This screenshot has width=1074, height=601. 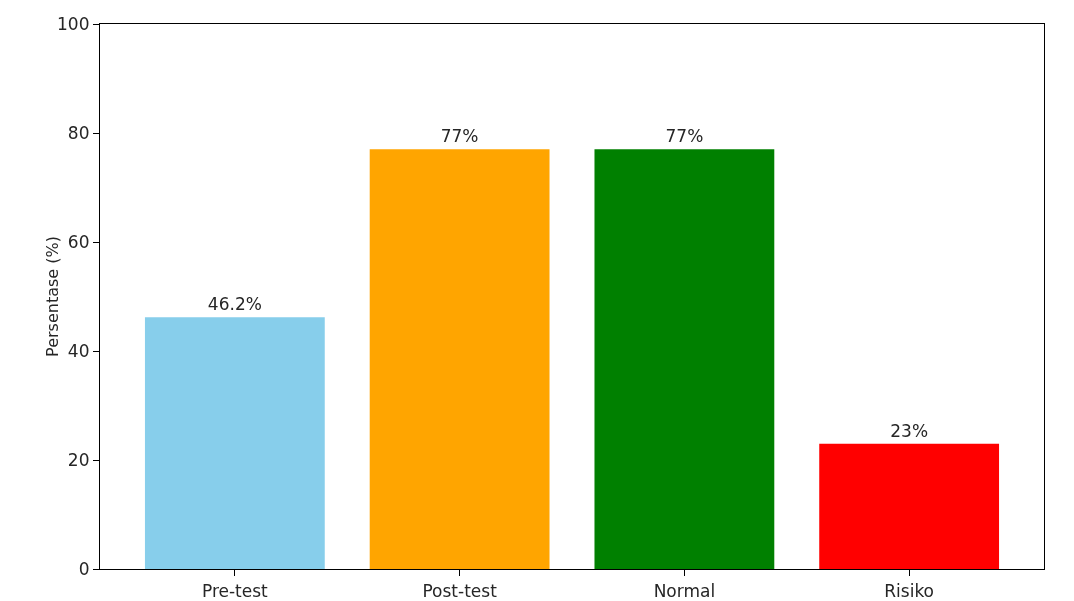 I want to click on x-tick-label: Post-test, so click(x=460, y=590).